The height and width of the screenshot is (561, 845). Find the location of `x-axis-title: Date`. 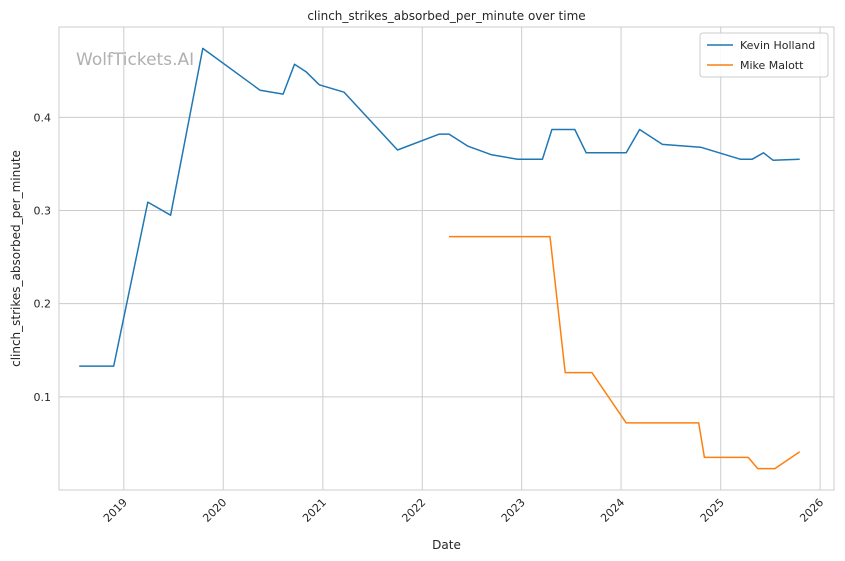

x-axis-title: Date is located at coordinates (446, 545).